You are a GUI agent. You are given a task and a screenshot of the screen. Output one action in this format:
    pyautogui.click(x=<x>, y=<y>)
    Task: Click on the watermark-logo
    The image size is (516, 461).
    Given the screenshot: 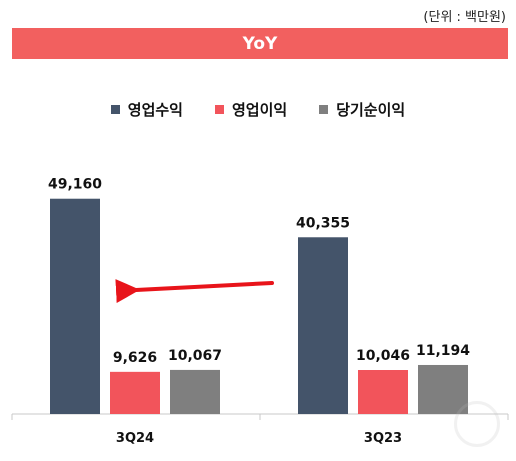 What is the action you would take?
    pyautogui.click(x=477, y=424)
    